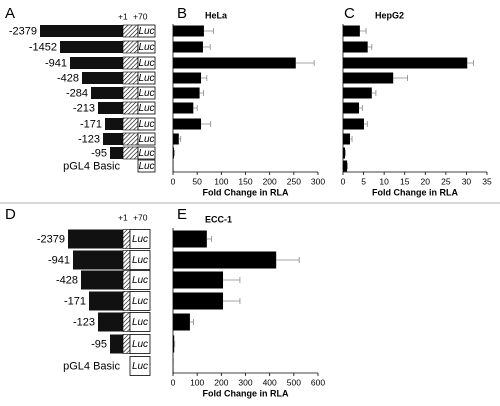 This screenshot has width=500, height=406. I want to click on marker-label: +1, so click(123, 16).